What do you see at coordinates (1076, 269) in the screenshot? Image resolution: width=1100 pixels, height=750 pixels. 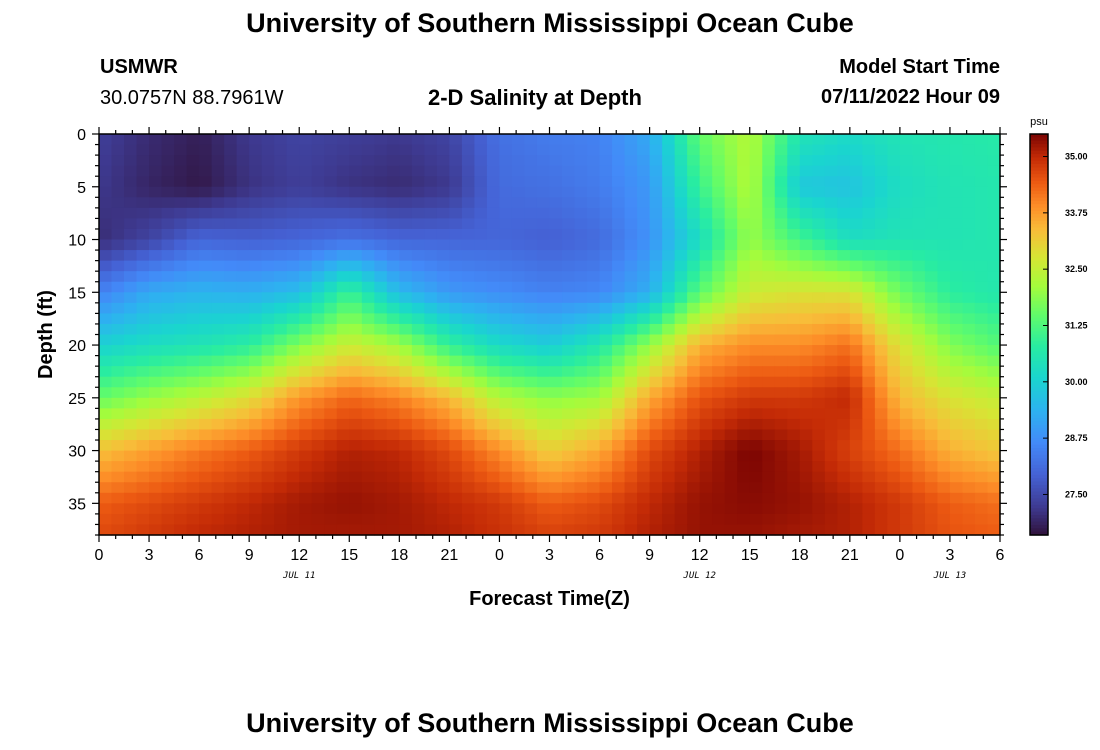 I see `colorbar-tick-label: 32.50` at bounding box center [1076, 269].